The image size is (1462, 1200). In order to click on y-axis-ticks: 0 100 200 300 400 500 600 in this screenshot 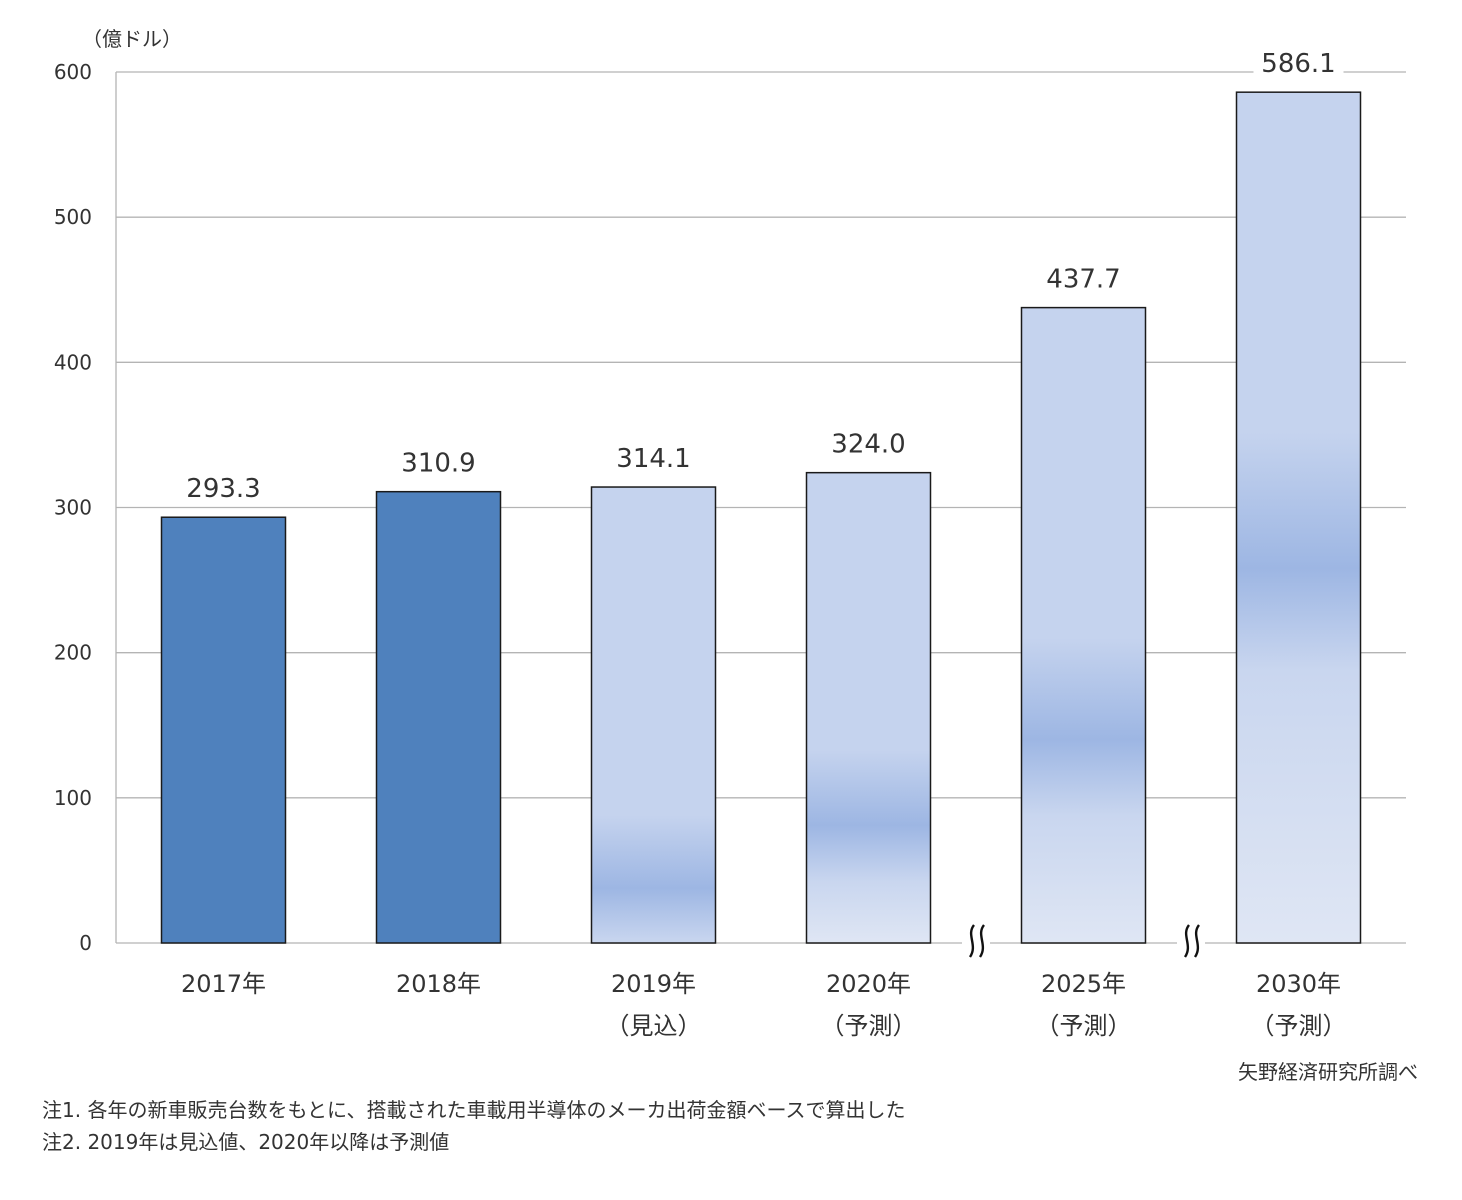, I will do `click(73, 507)`.